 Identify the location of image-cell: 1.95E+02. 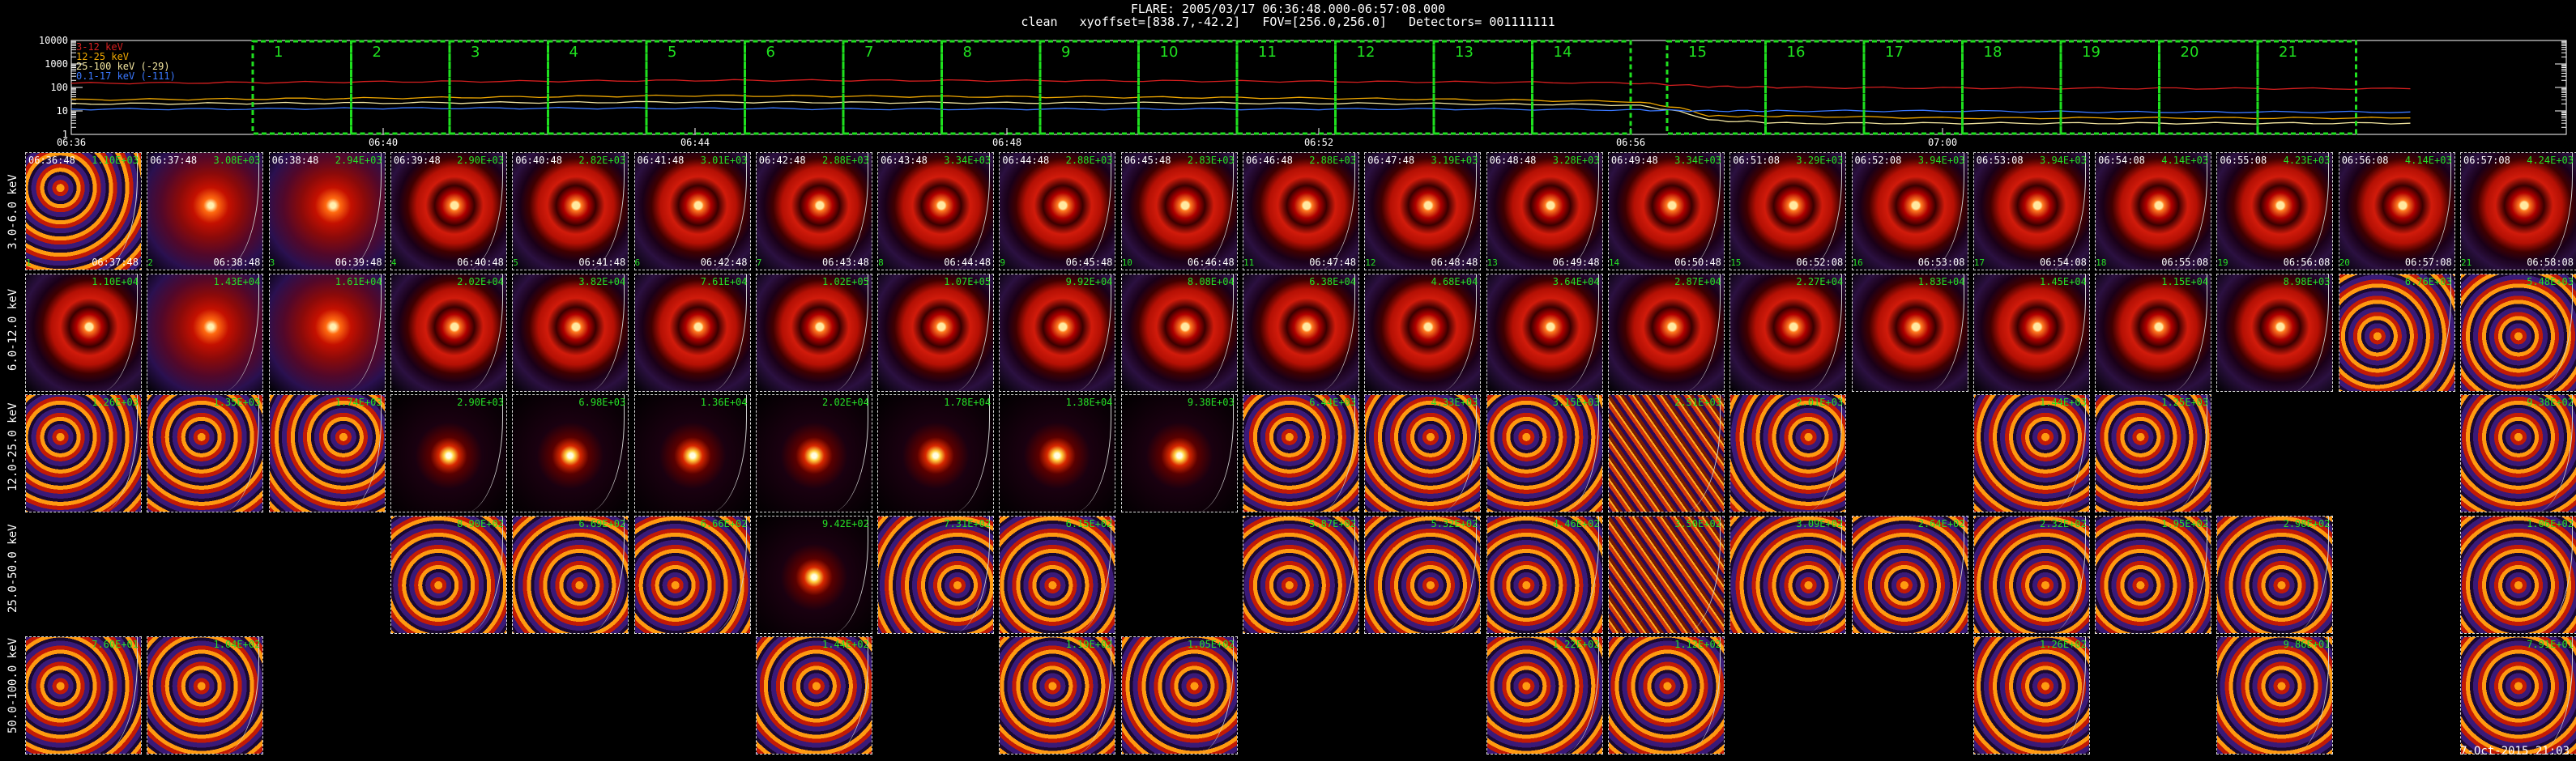
(2154, 574).